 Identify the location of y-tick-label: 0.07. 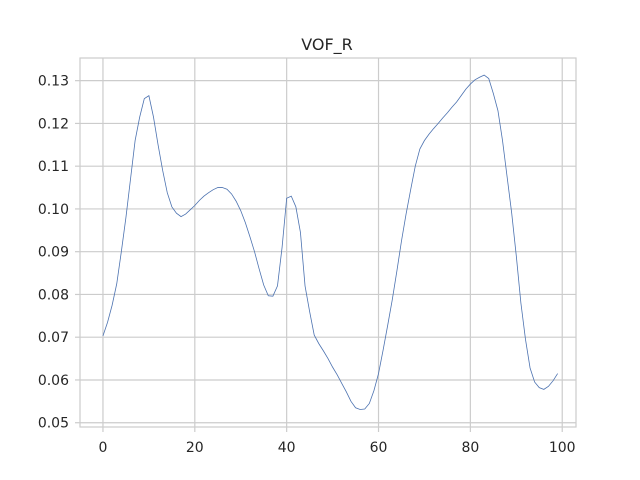
(53, 338).